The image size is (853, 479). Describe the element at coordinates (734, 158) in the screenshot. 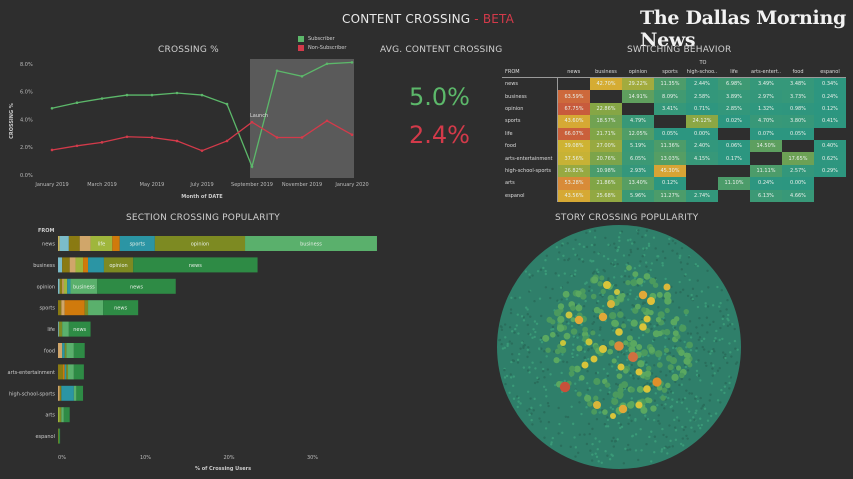

I see `matrix-cell: 0.17%` at that location.